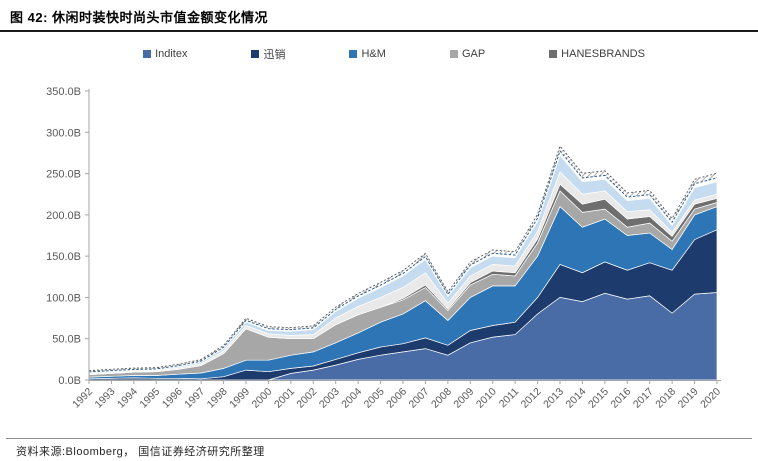 The height and width of the screenshot is (461, 758). I want to click on legend-item: H&M, so click(367, 54).